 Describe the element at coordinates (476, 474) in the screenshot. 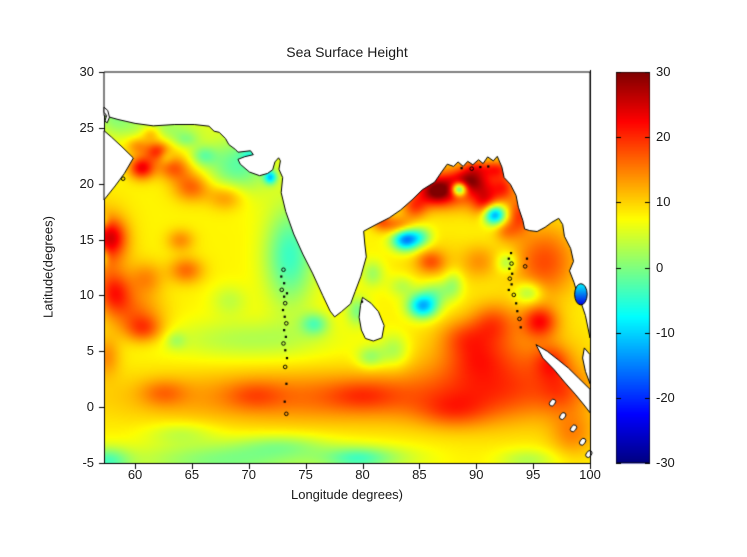

I see `x-tick-label-90: 90` at that location.